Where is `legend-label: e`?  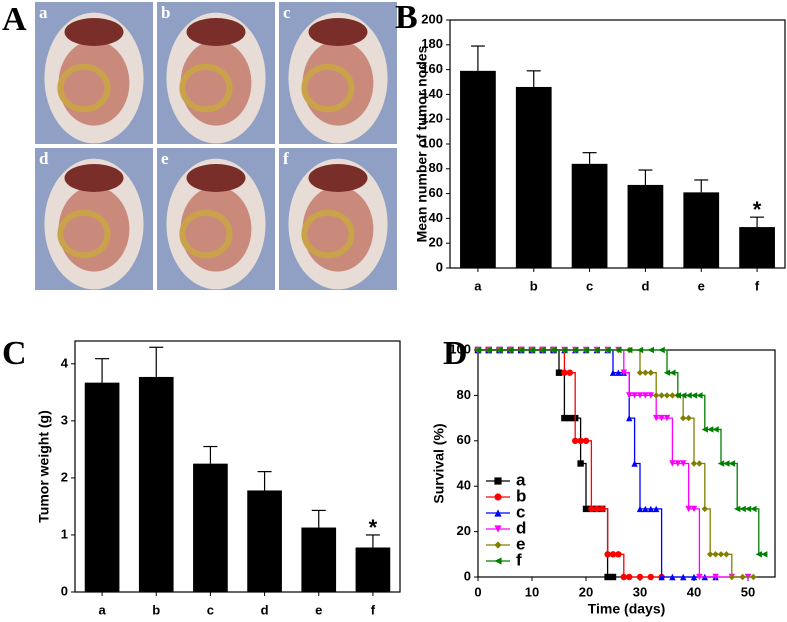
legend-label: e is located at coordinates (520, 543).